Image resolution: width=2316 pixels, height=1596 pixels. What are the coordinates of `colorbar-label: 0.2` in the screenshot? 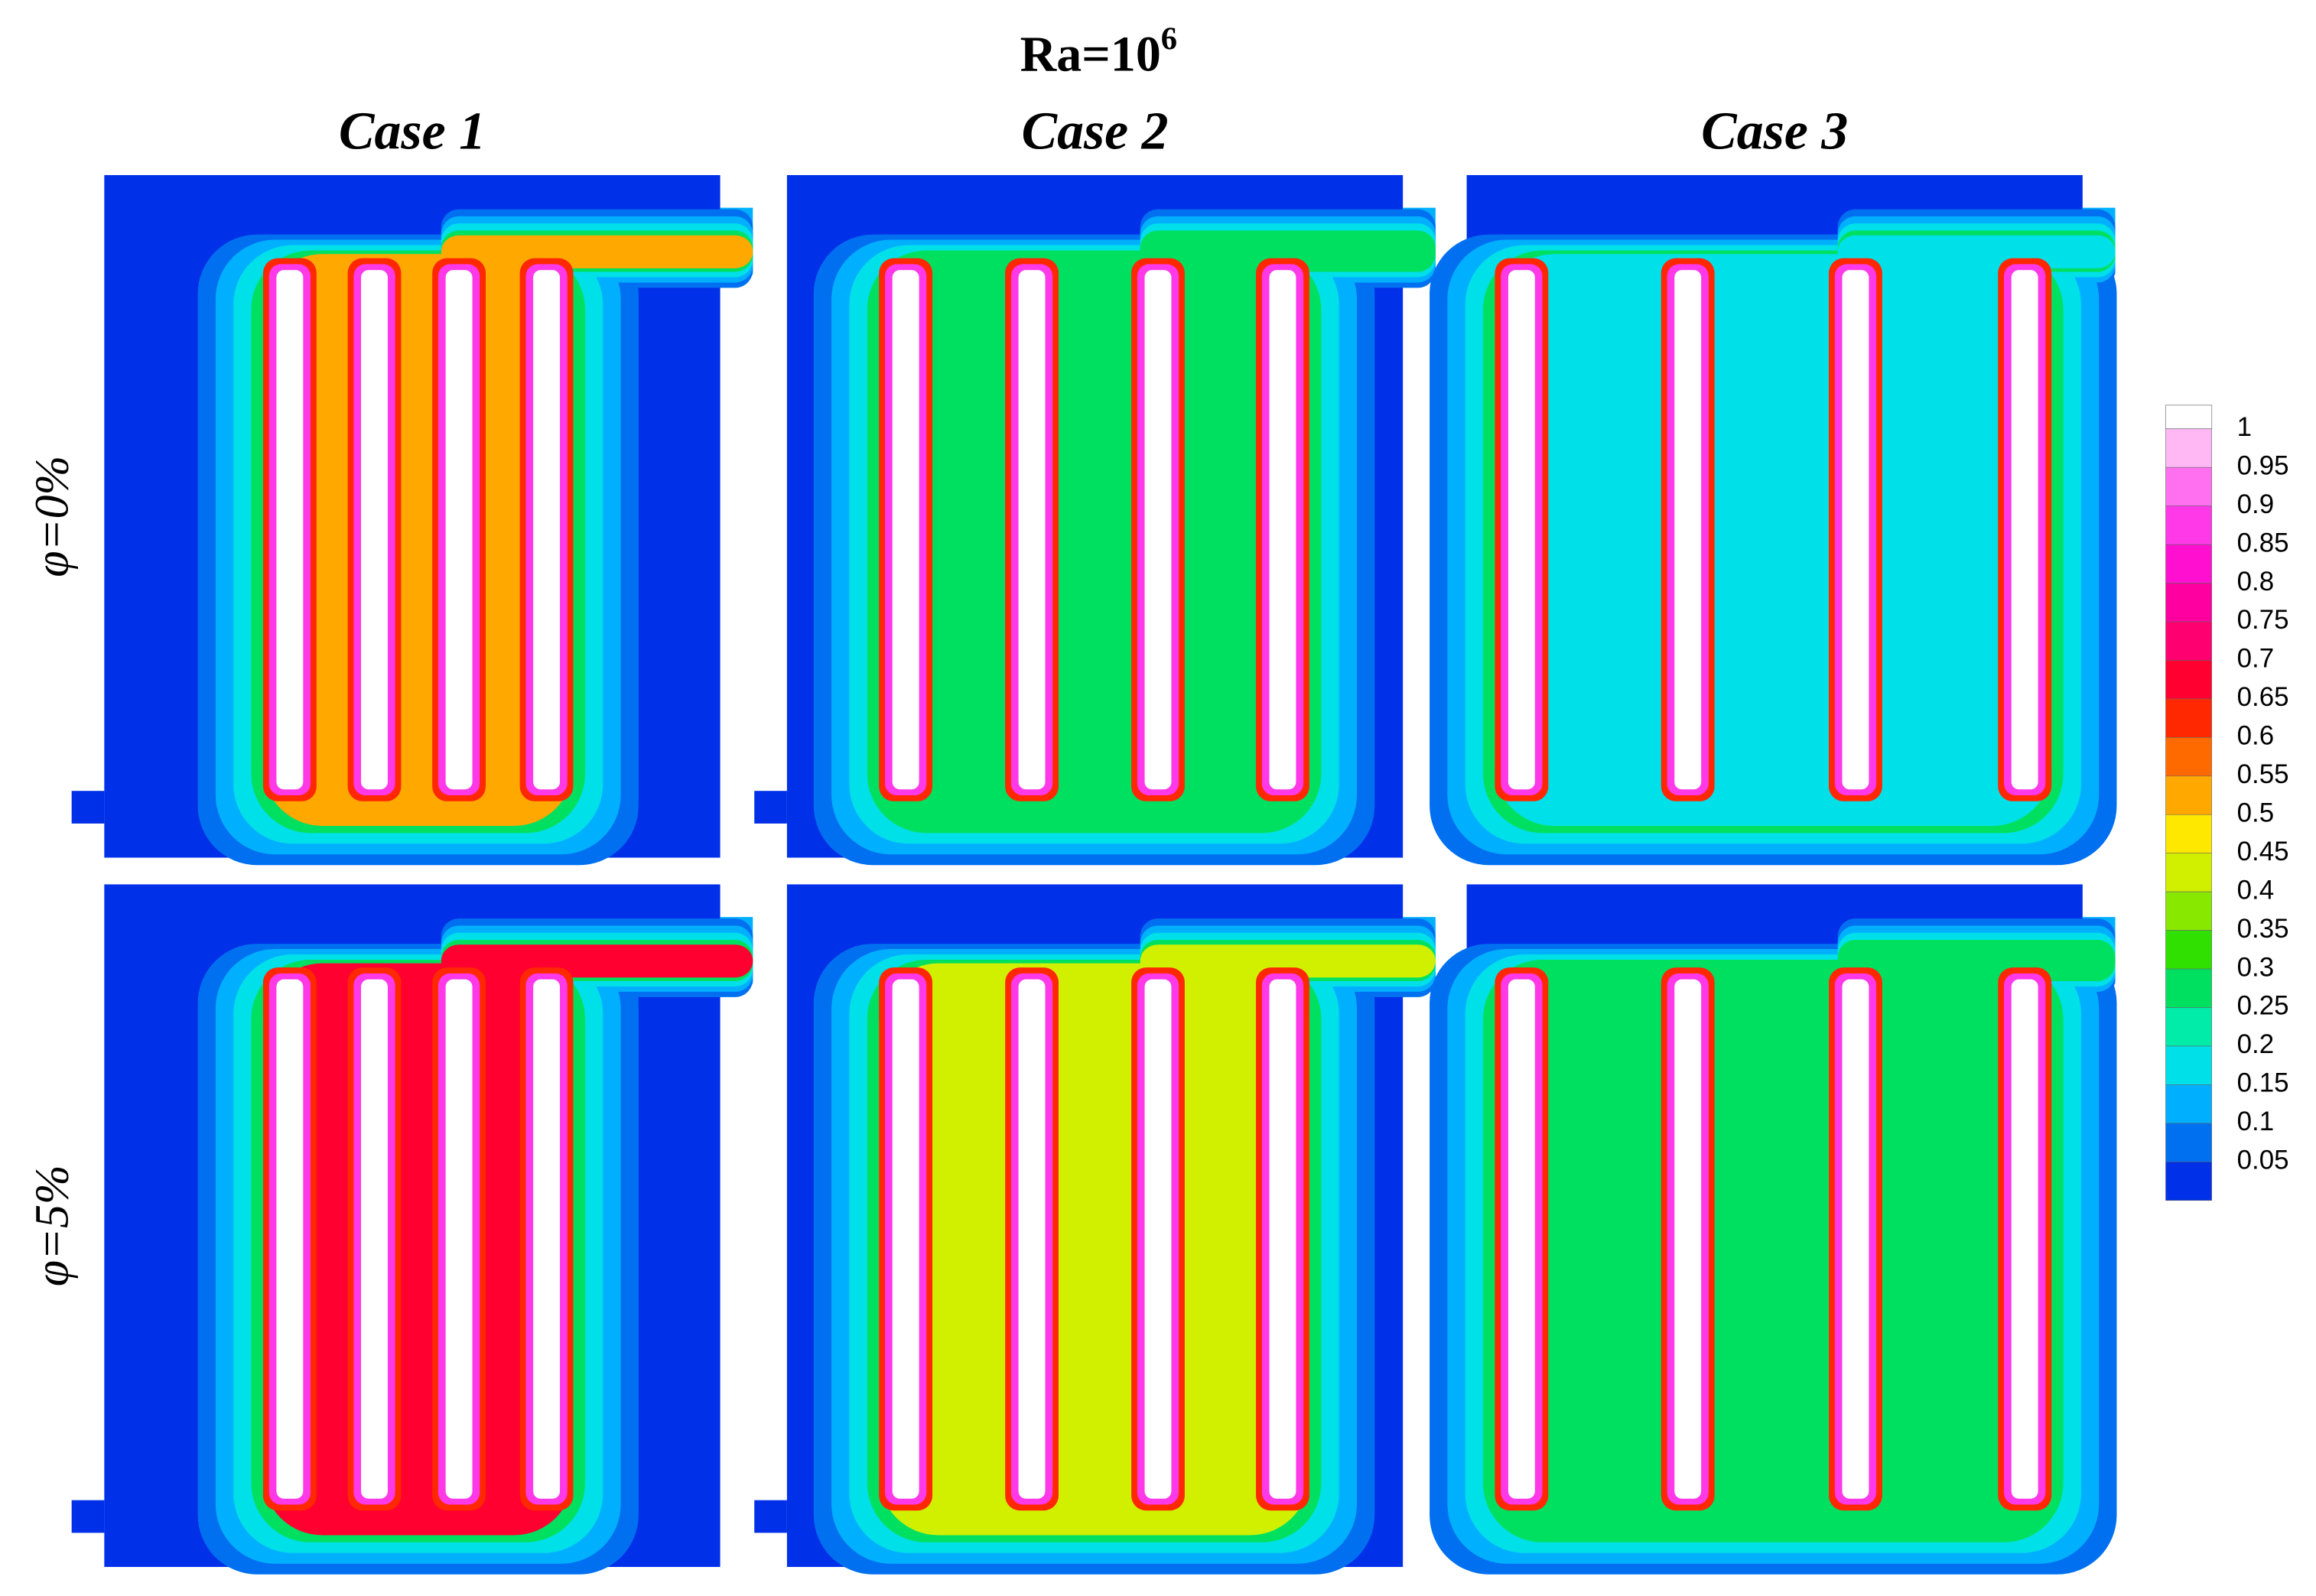 It's located at (2256, 1044).